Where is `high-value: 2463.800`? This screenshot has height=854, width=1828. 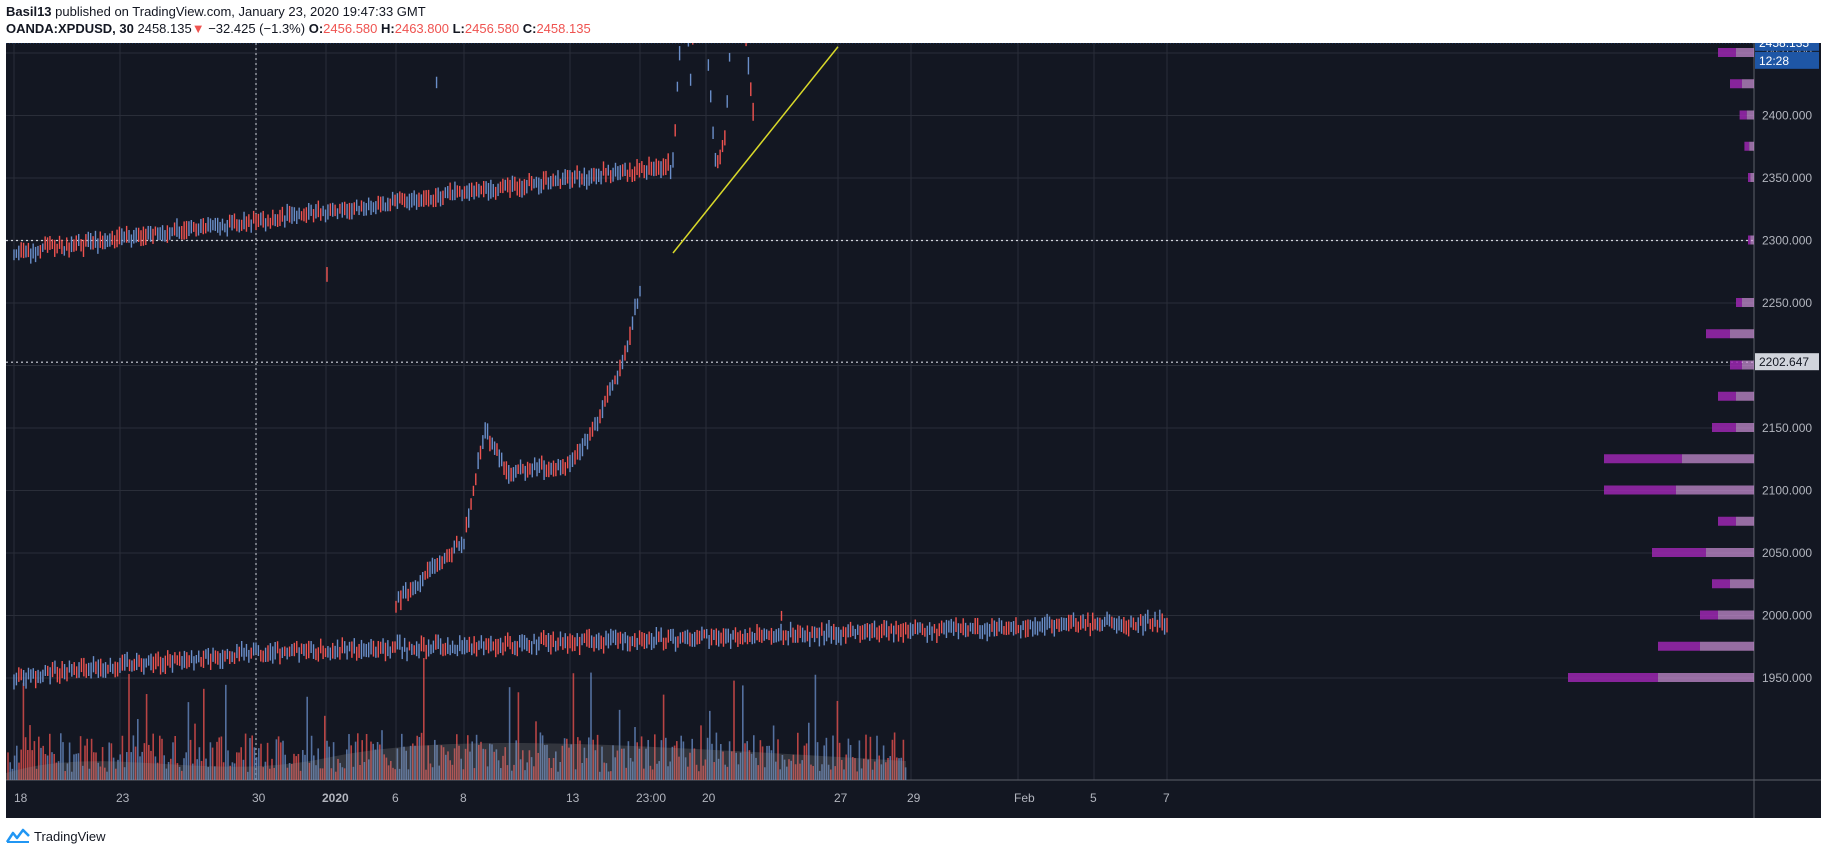 high-value: 2463.800 is located at coordinates (421, 28).